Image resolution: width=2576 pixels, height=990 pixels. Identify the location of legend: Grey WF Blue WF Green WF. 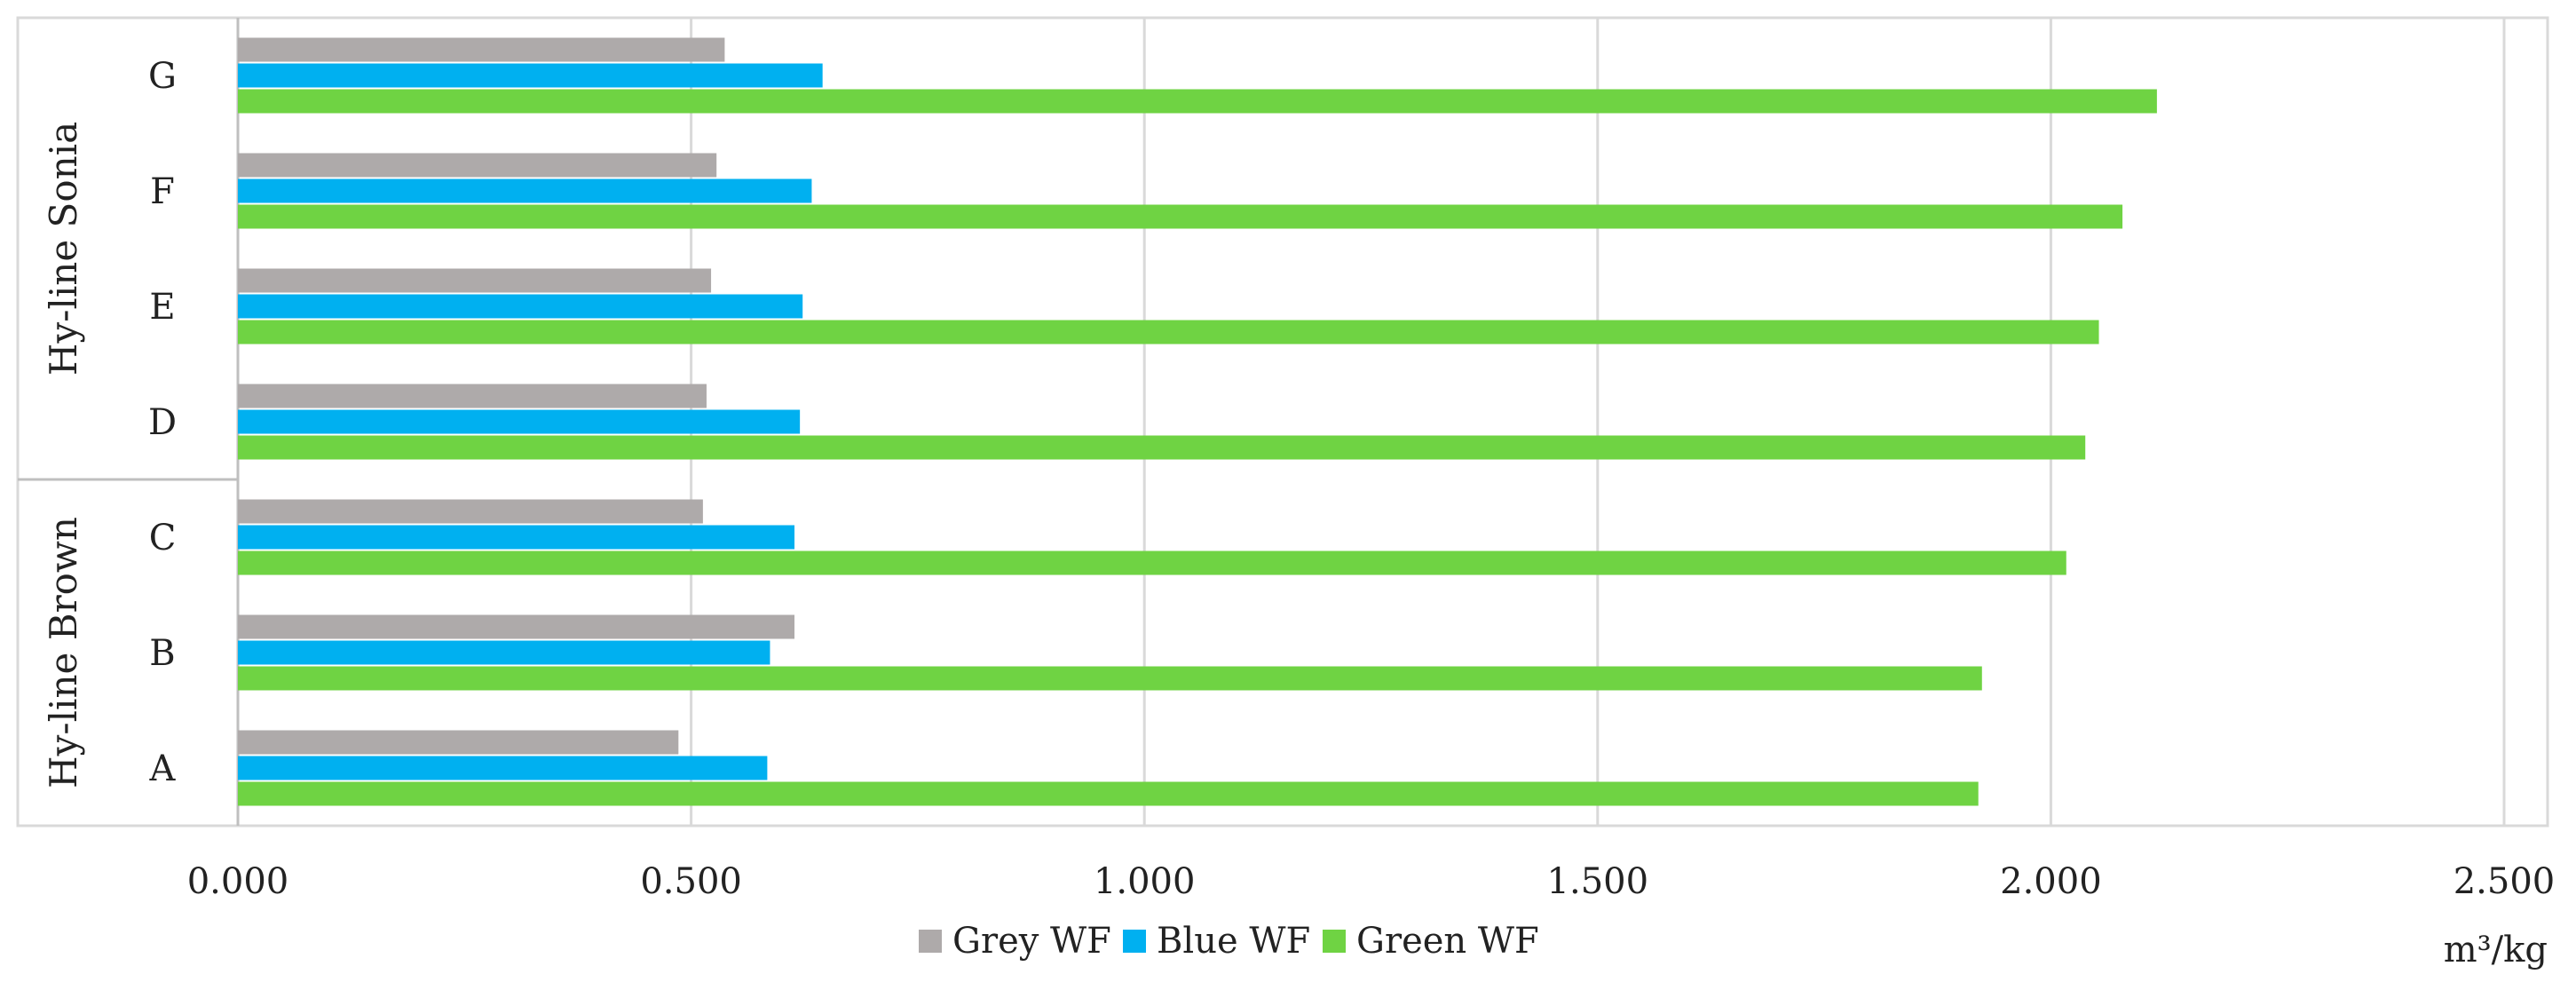
(1229, 941).